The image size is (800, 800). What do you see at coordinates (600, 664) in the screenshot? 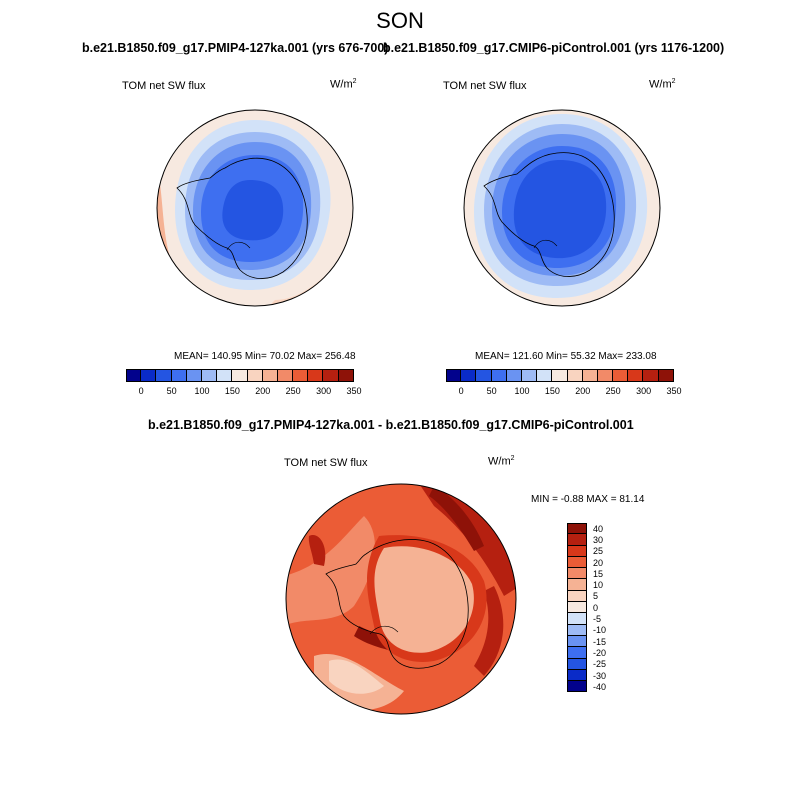
I see `colorbar-label: -25` at bounding box center [600, 664].